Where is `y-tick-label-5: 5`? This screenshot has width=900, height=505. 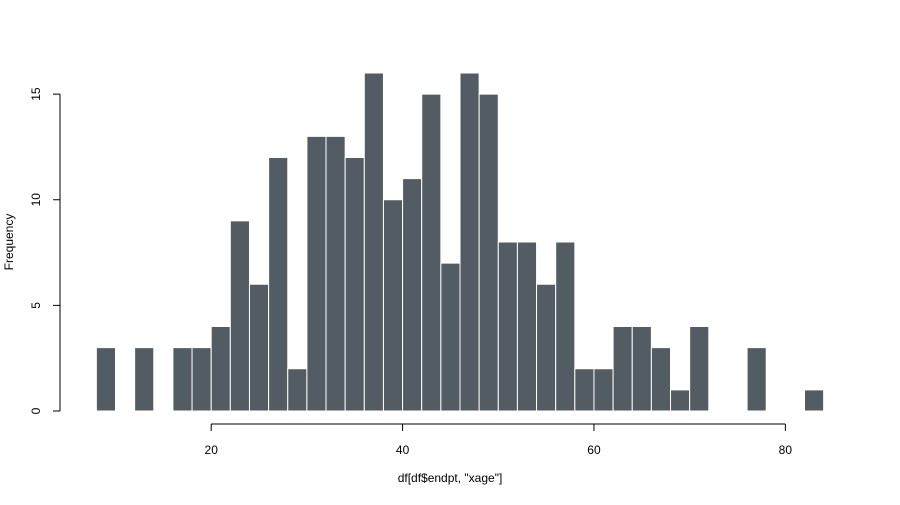
y-tick-label-5: 5 is located at coordinates (36, 305).